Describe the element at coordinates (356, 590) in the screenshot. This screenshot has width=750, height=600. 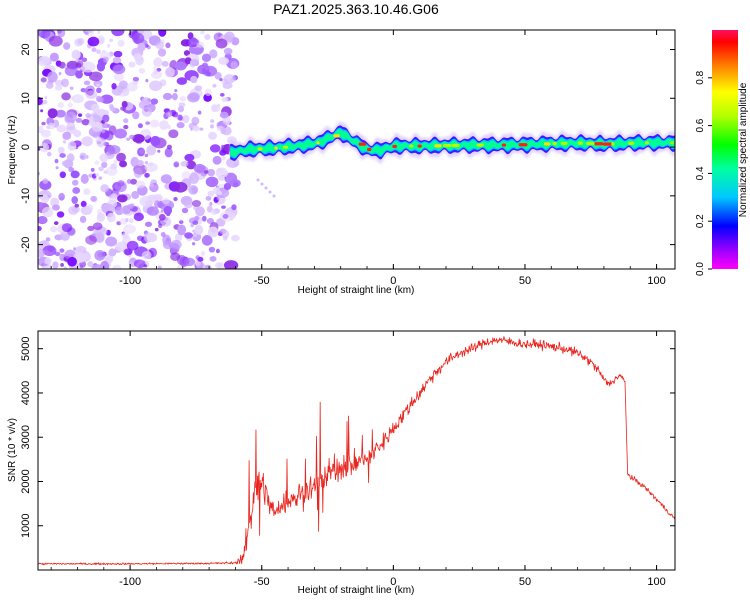
I see `snr-x-label: Height of straight line (km)` at that location.